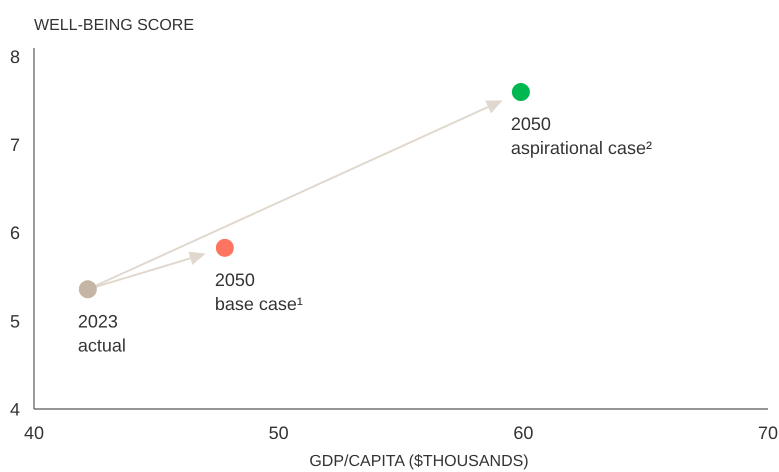 This screenshot has height=472, width=779. What do you see at coordinates (34, 433) in the screenshot?
I see `x-tick-label: 40` at bounding box center [34, 433].